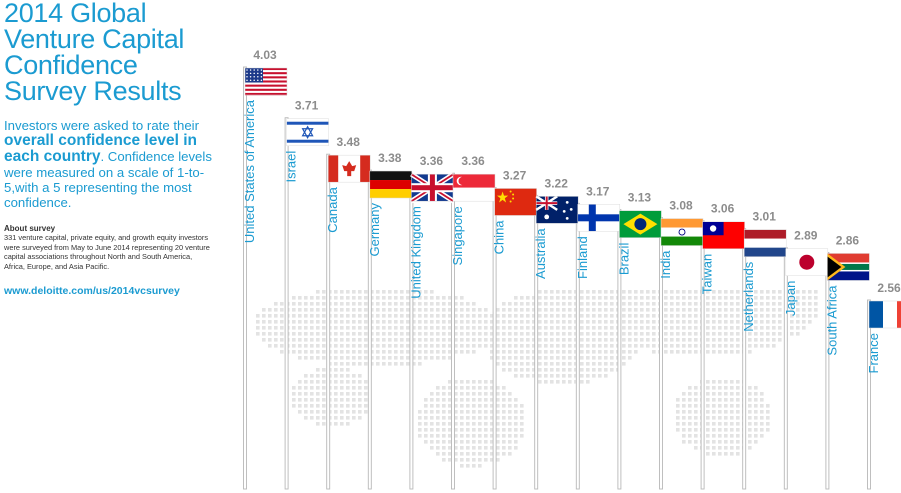 This screenshot has height=493, width=901. I want to click on australia-flag, so click(557, 209).